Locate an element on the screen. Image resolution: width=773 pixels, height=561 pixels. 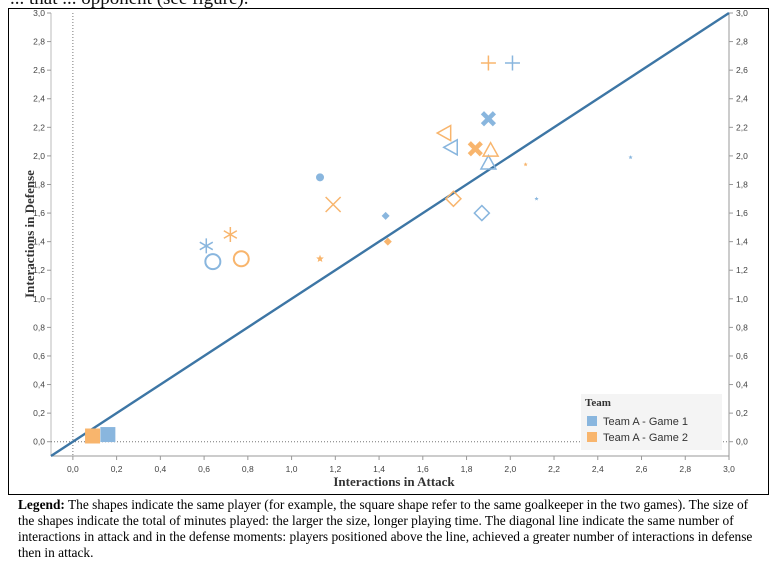
y-tick-label: 2,0 is located at coordinates (39, 156).